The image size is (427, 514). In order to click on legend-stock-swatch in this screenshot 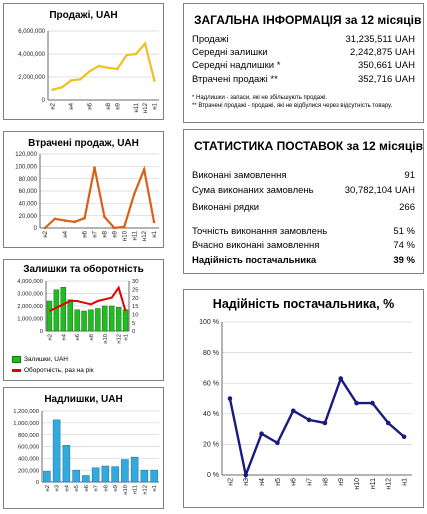, I will do `click(16, 359)`.